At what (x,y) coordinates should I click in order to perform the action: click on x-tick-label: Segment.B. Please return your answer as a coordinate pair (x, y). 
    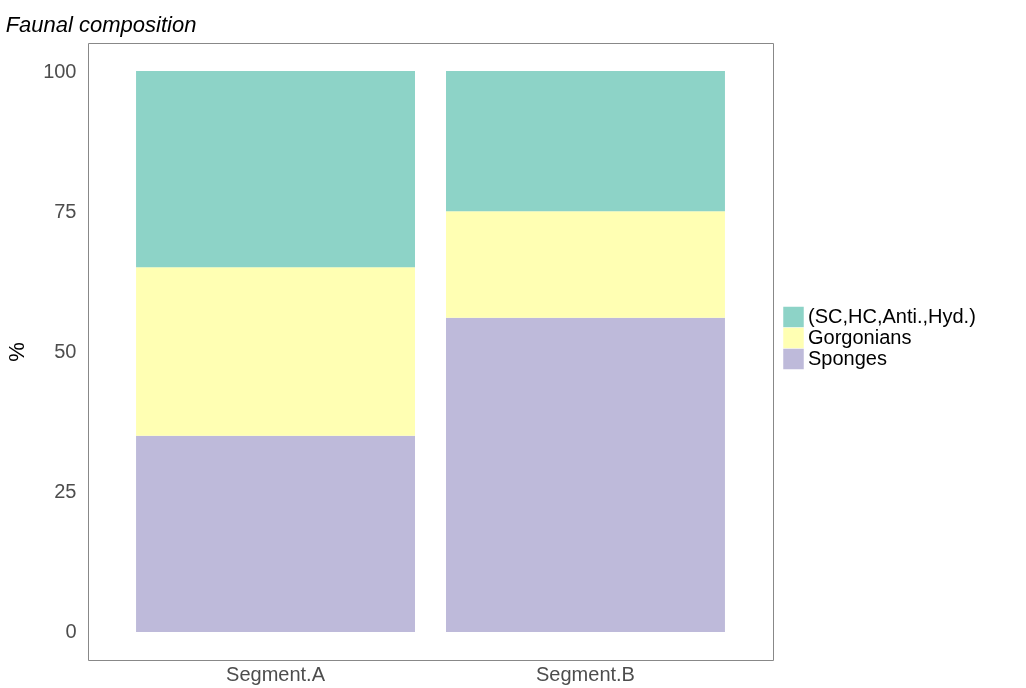
    Looking at the image, I should click on (585, 673).